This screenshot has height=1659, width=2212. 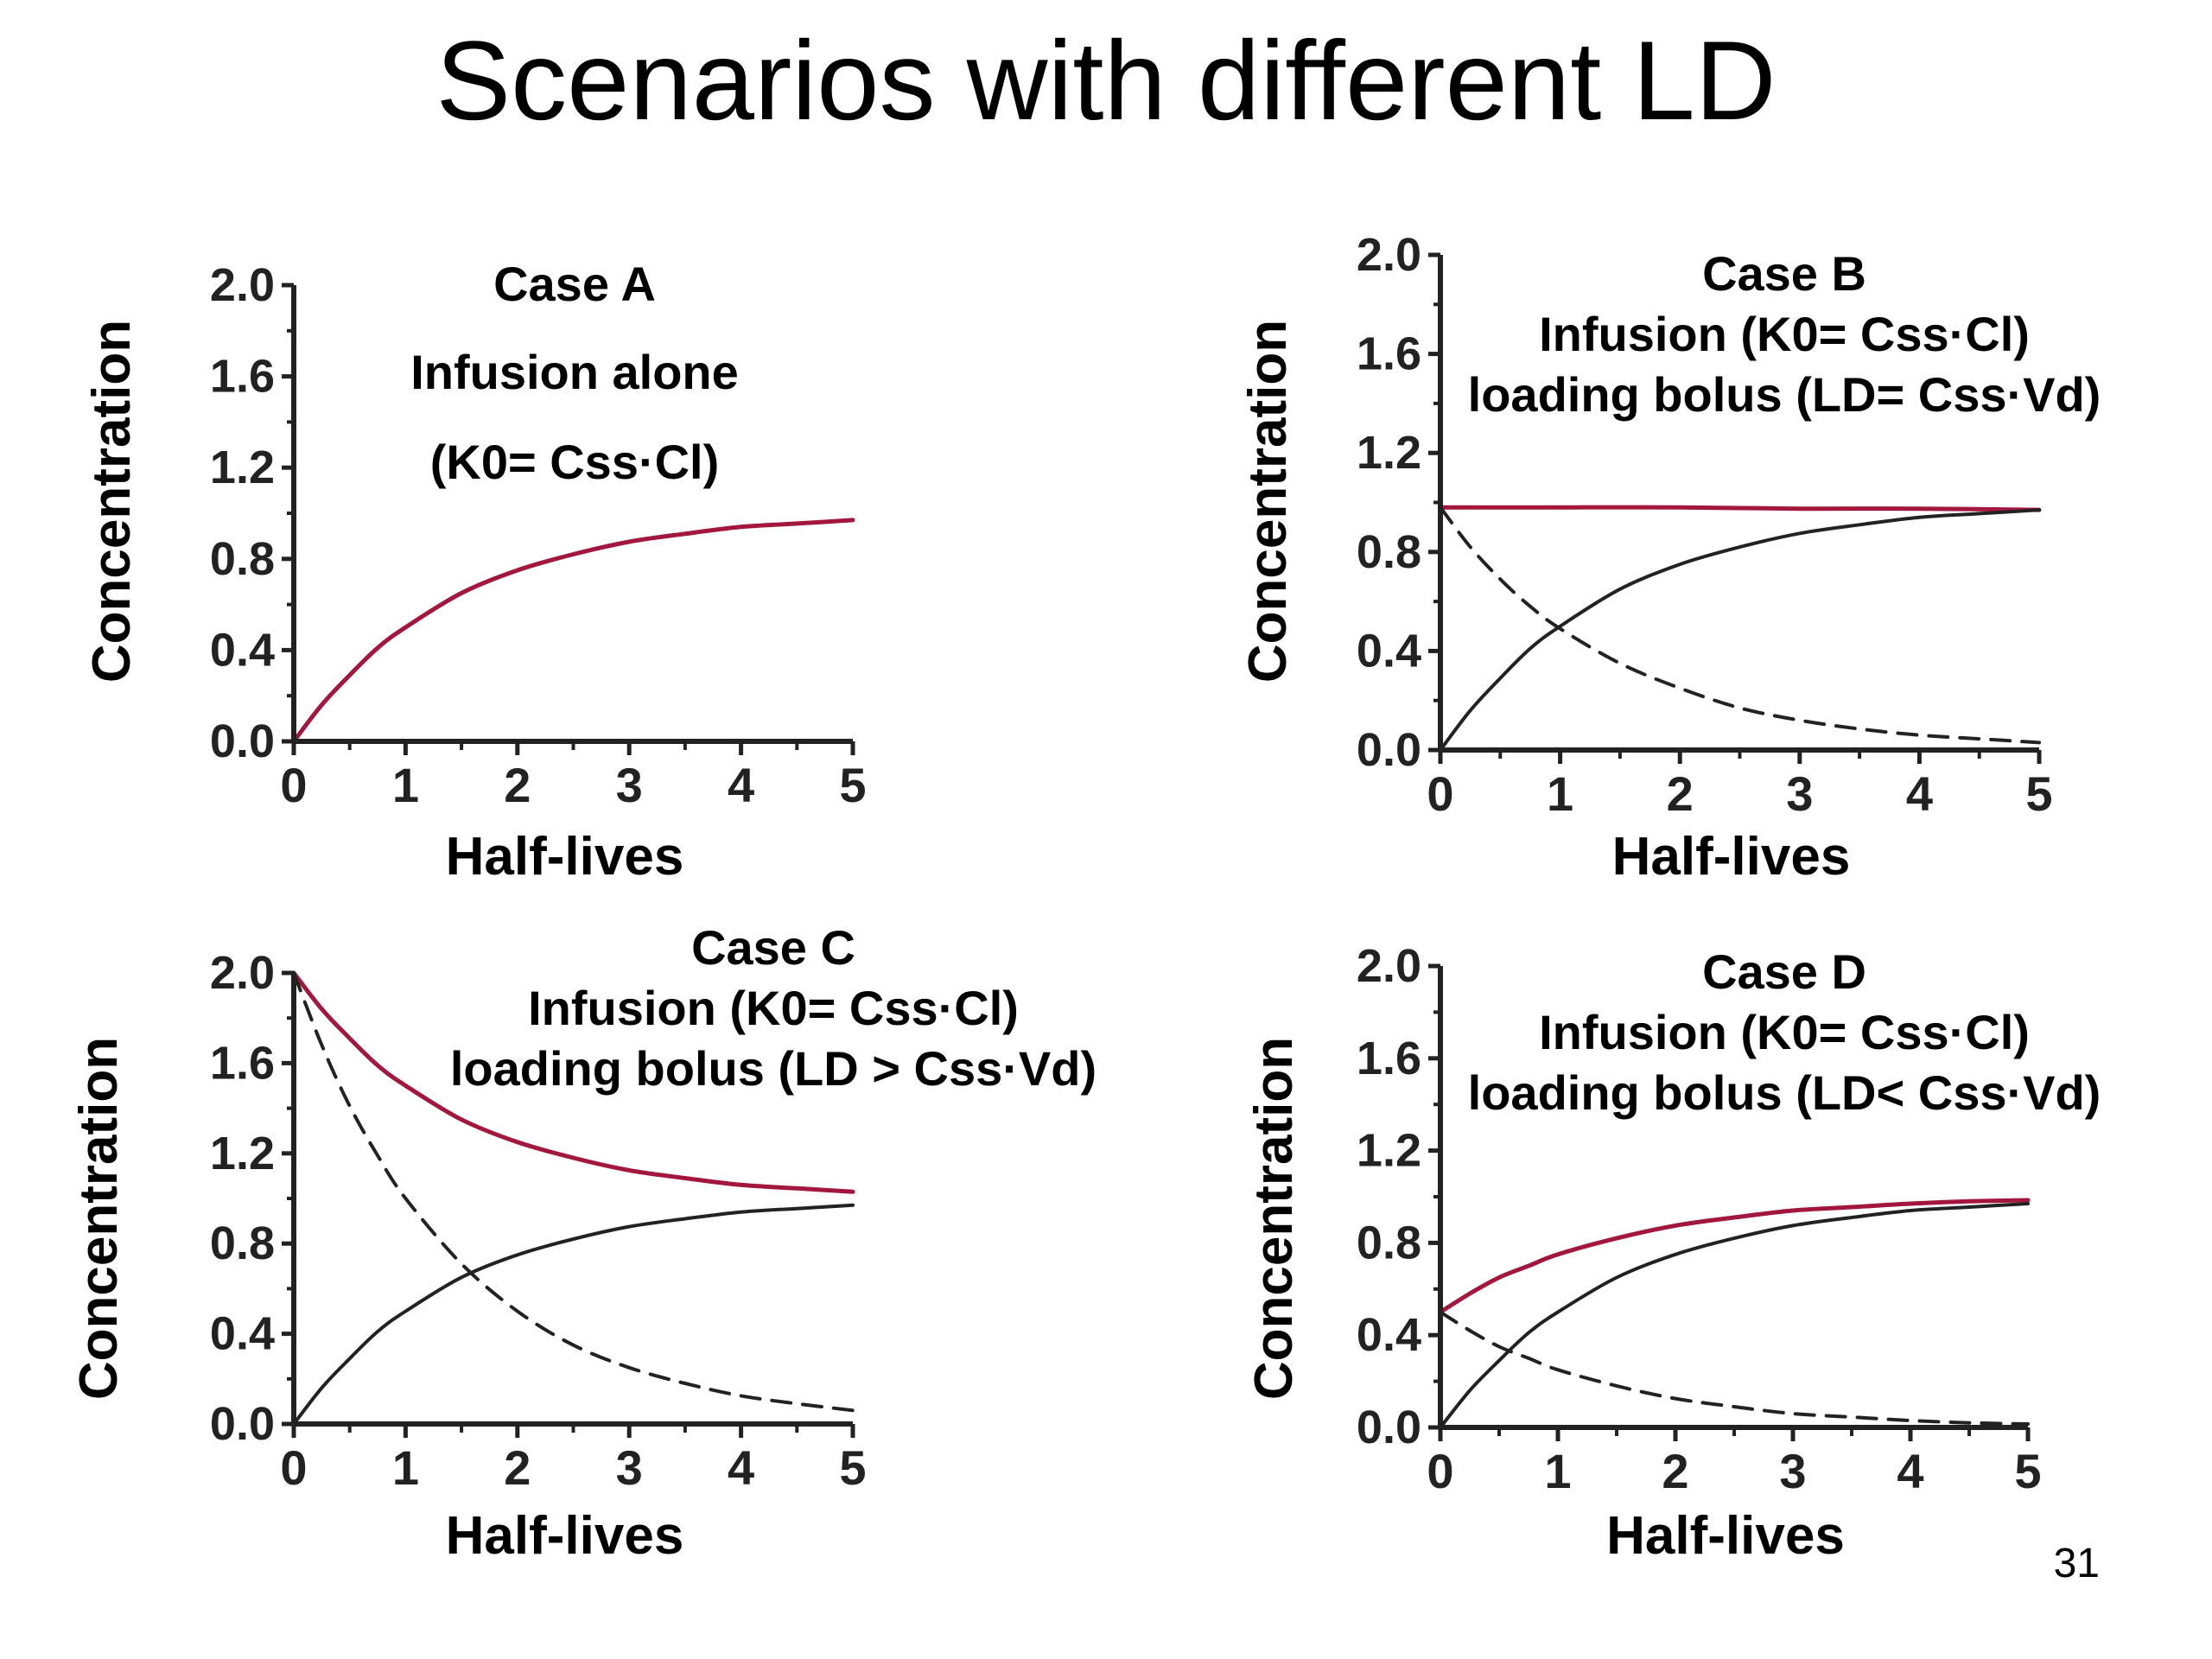 I want to click on case-title: Case D, so click(x=1784, y=971).